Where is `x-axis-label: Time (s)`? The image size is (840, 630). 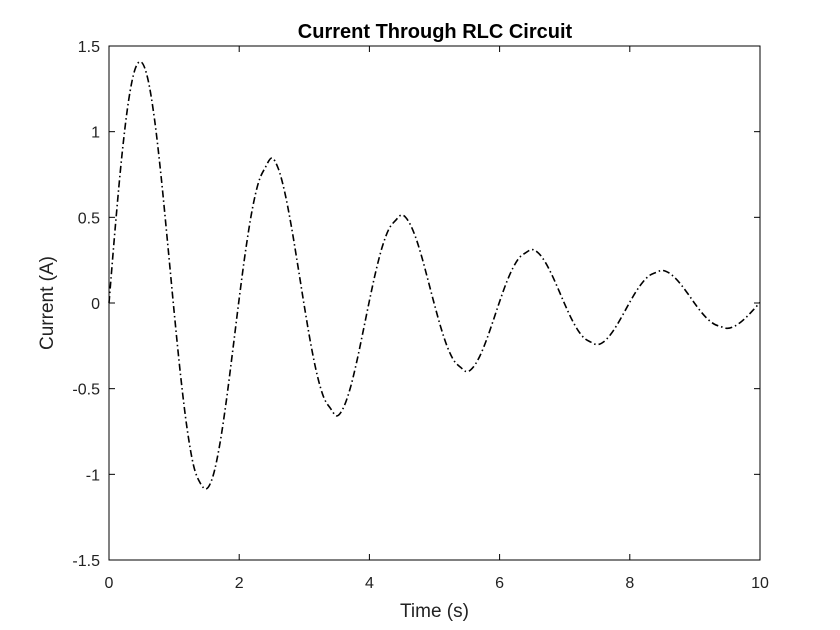 x-axis-label: Time (s) is located at coordinates (434, 611).